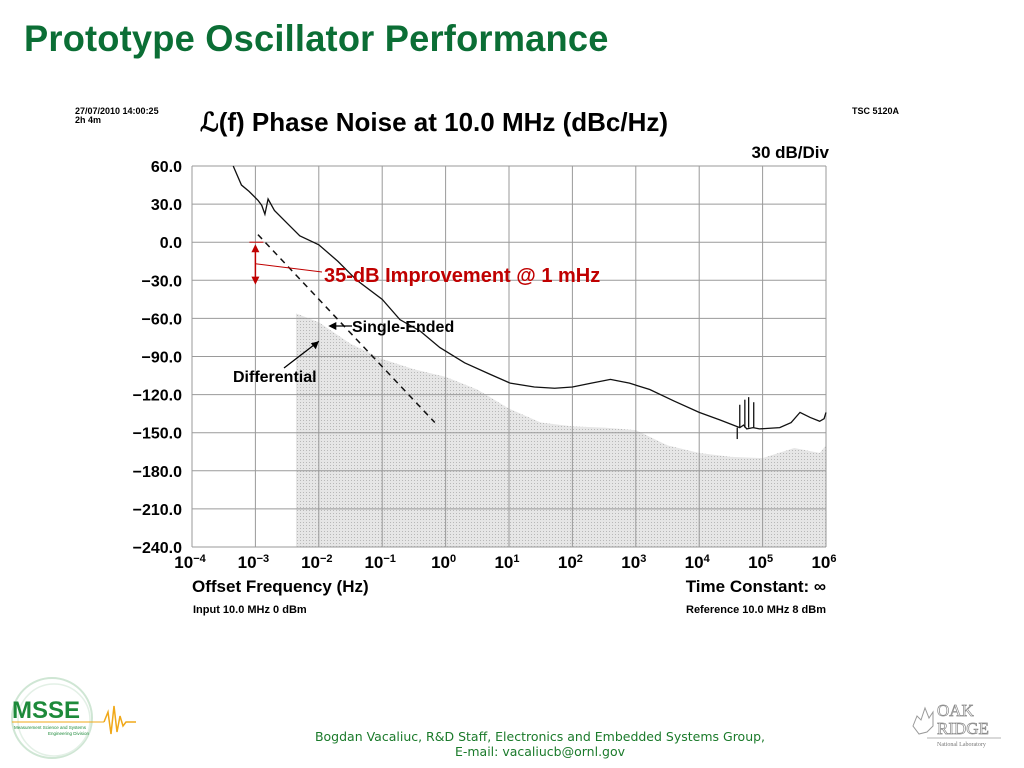 This screenshot has width=1024, height=768. Describe the element at coordinates (50, 727) in the screenshot. I see `msse-subtitle-1: Measurement Science and Systems` at that location.